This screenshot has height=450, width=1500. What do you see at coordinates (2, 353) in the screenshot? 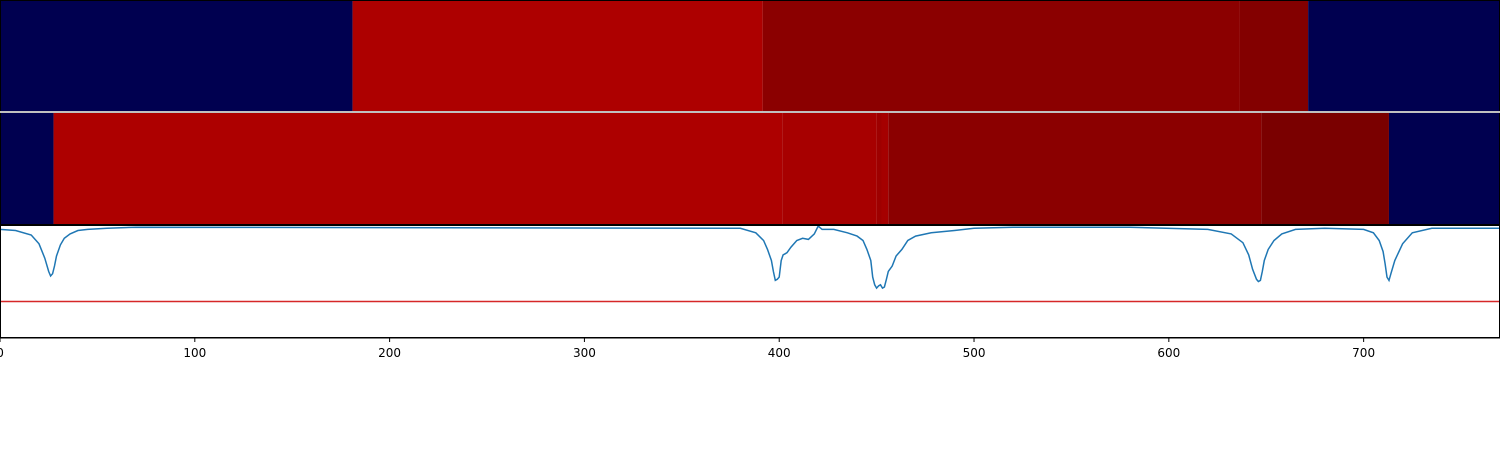
I see `x-tick-label-0: 0` at bounding box center [2, 353].